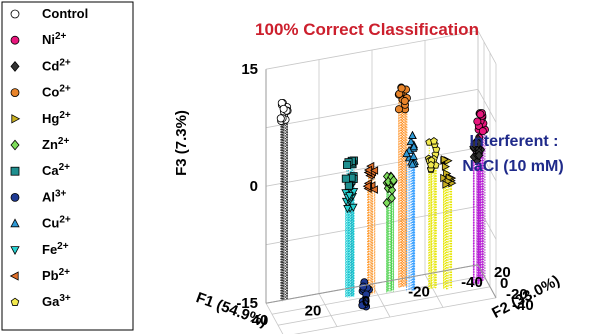 The width and height of the screenshot is (598, 334). I want to click on z-tick-label: 0, so click(254, 186).